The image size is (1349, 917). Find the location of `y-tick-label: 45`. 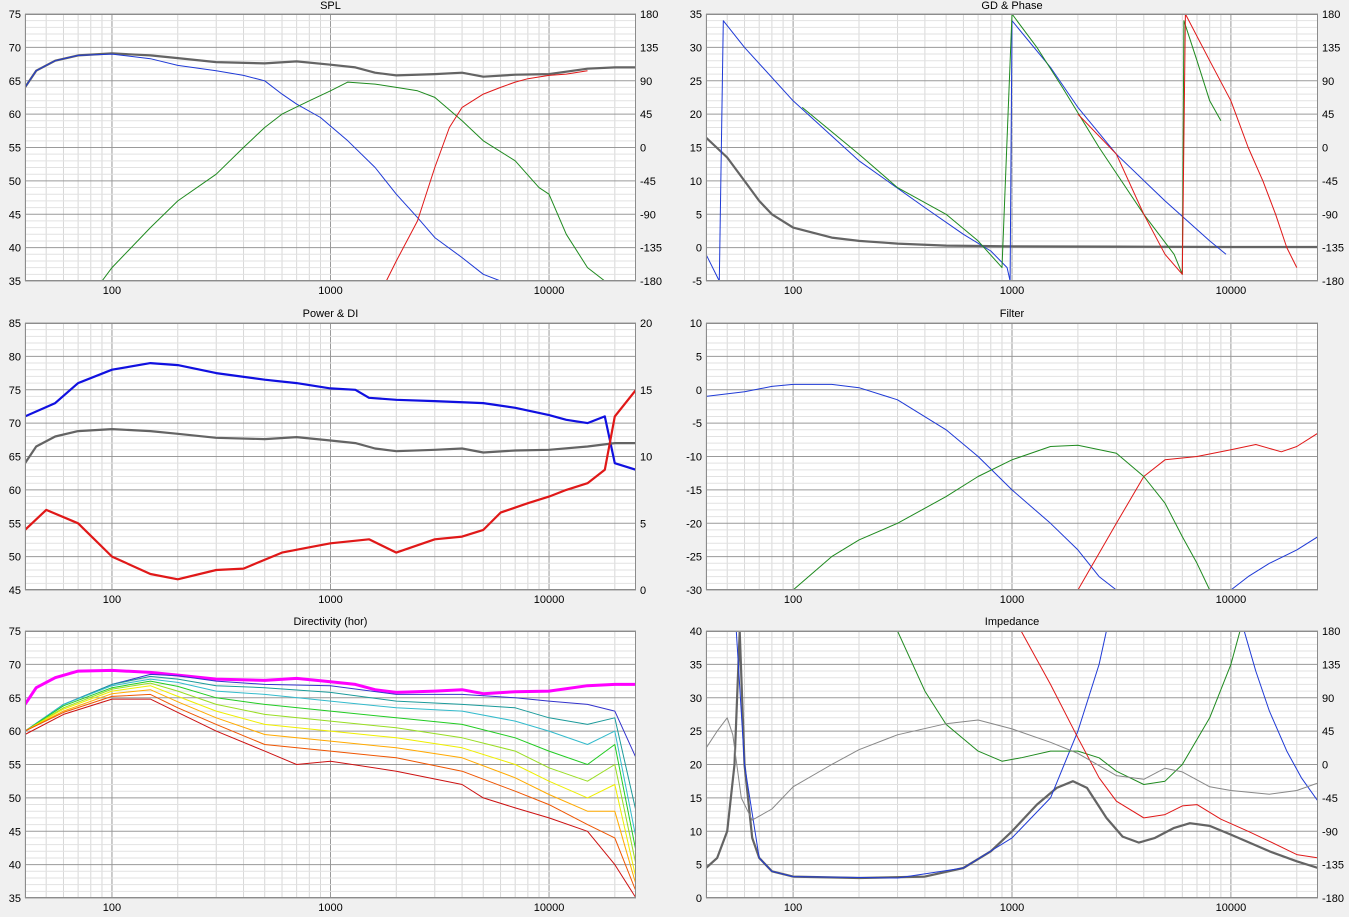

y-tick-label: 45 is located at coordinates (15, 591).